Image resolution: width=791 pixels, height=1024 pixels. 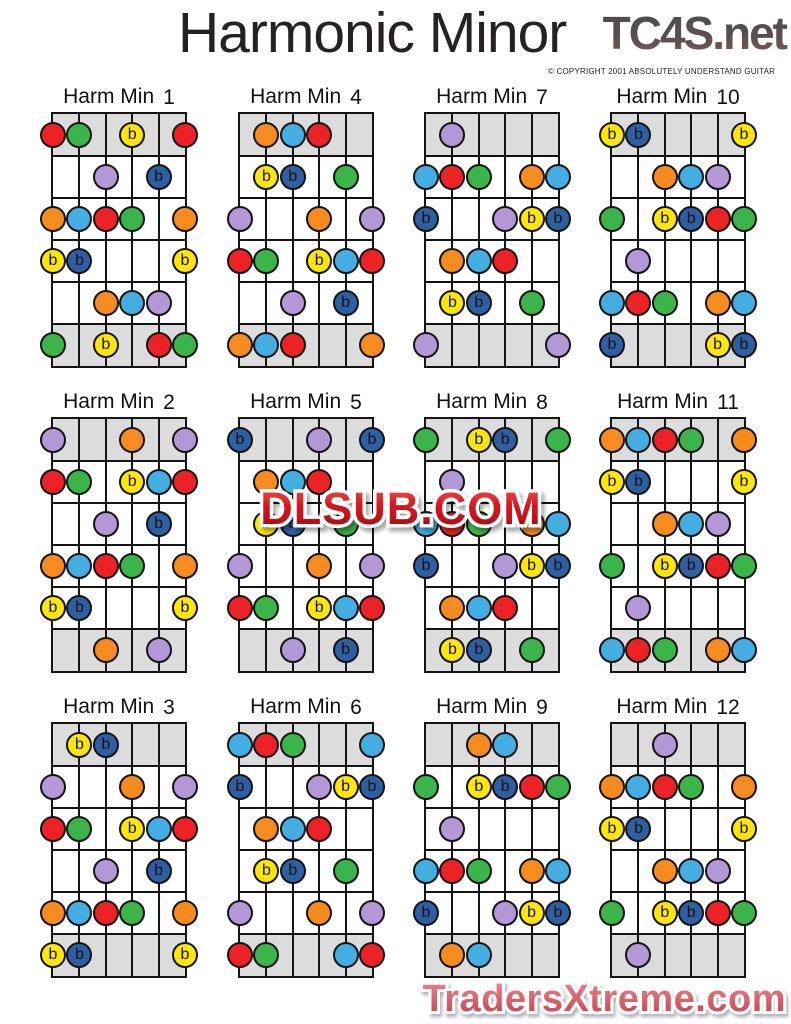 I want to click on diagram-title: Harm Min 4, so click(x=306, y=97).